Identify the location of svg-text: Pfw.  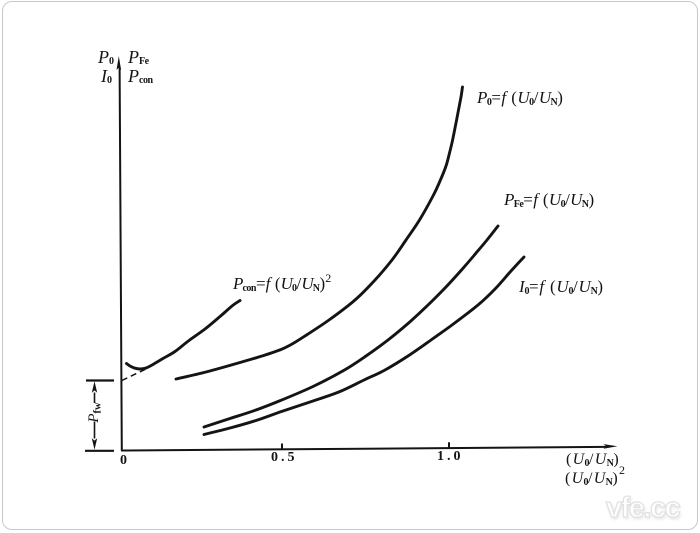
(95, 413).